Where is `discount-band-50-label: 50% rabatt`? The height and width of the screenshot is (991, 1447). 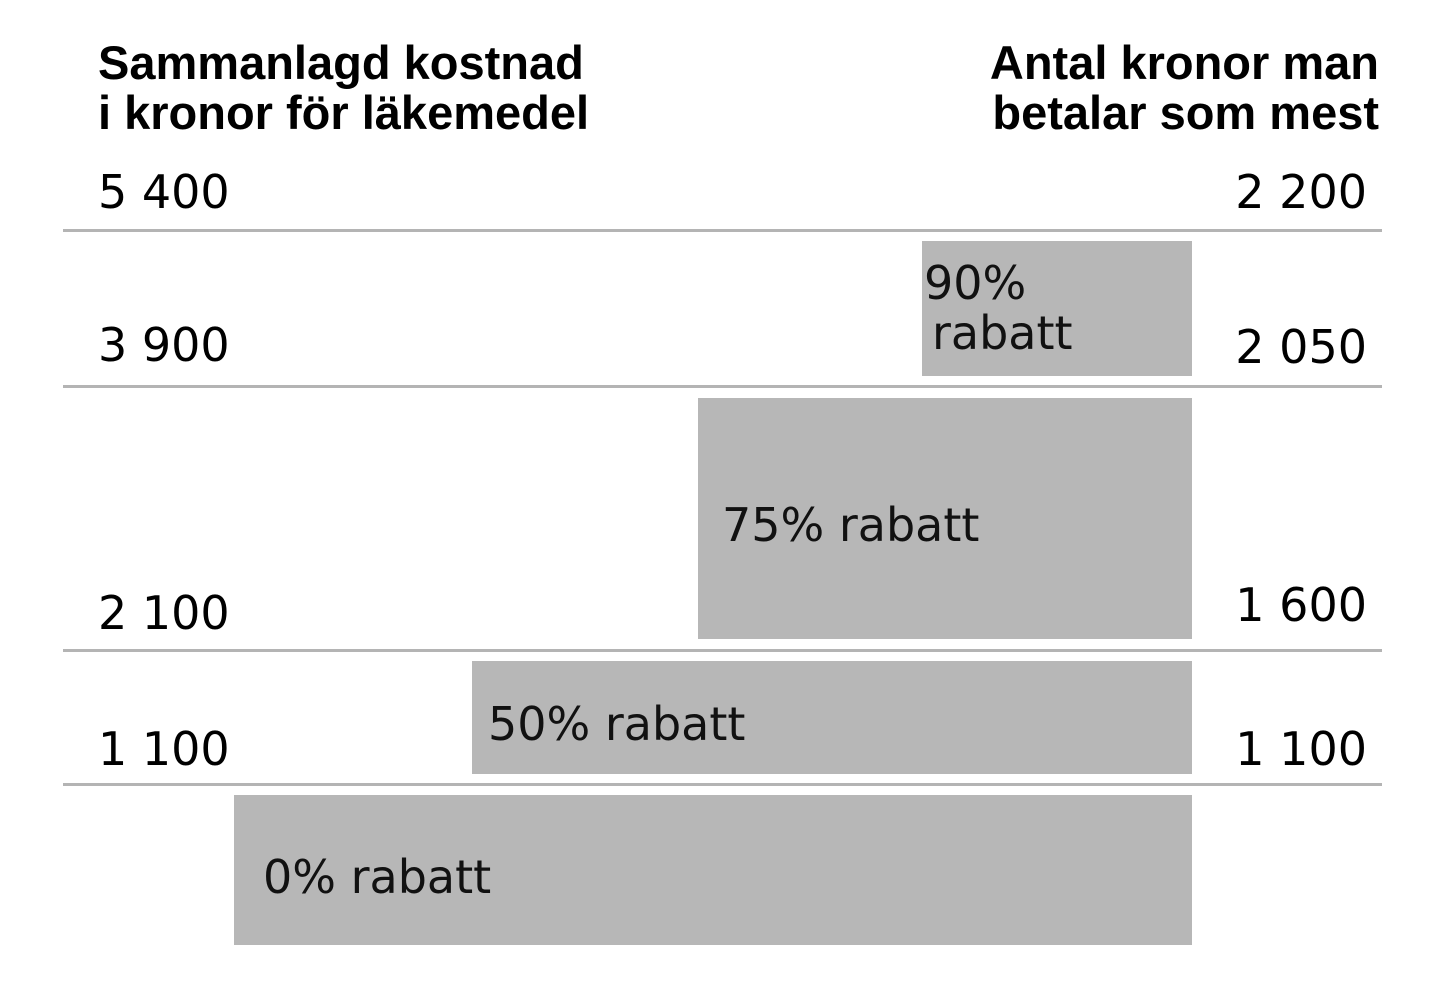 discount-band-50-label: 50% rabatt is located at coordinates (617, 724).